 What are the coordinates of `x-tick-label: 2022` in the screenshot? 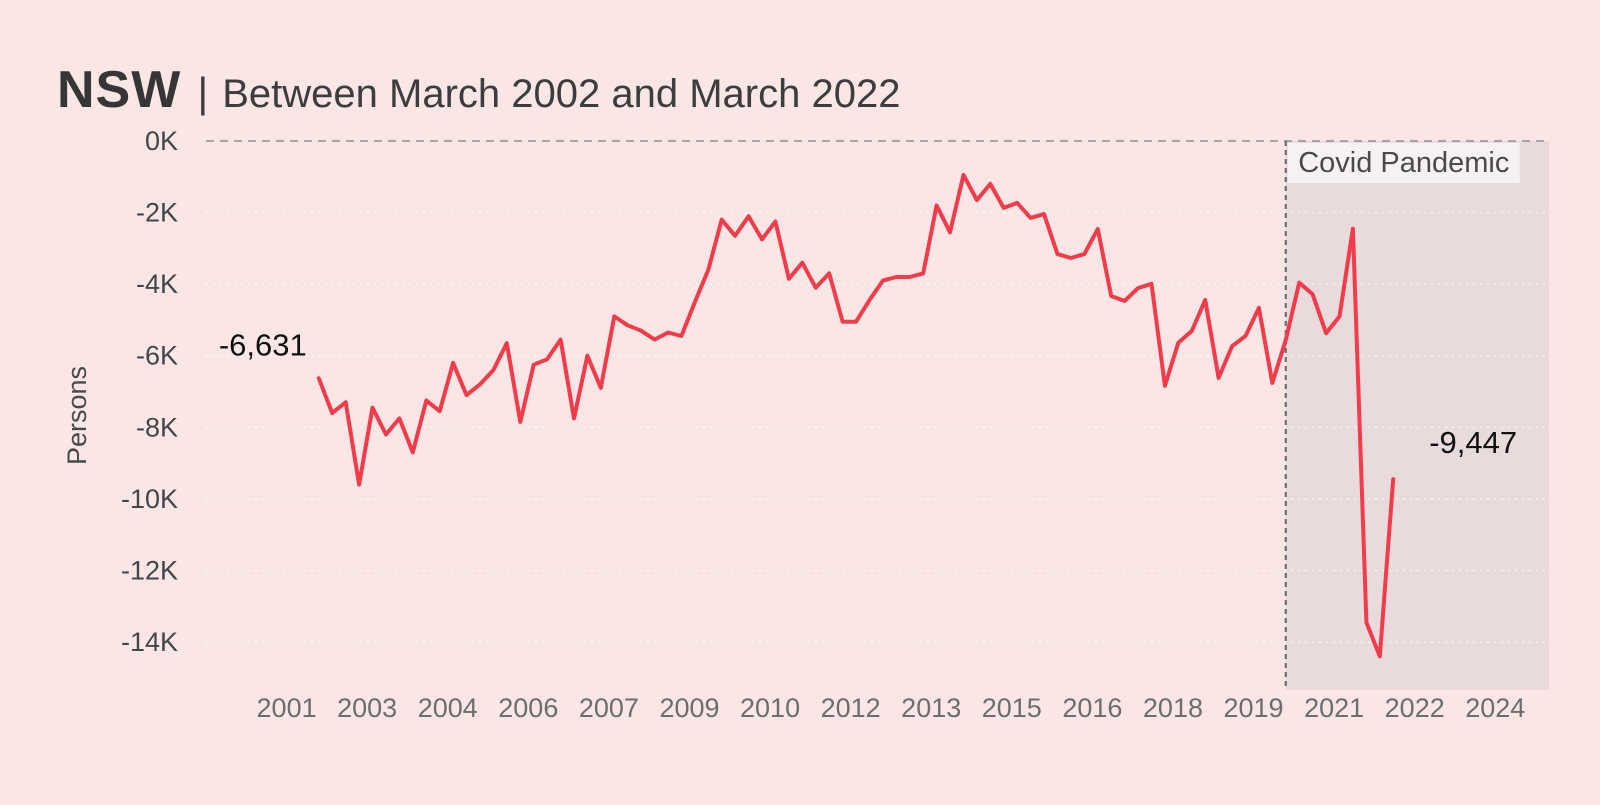 It's located at (1415, 708).